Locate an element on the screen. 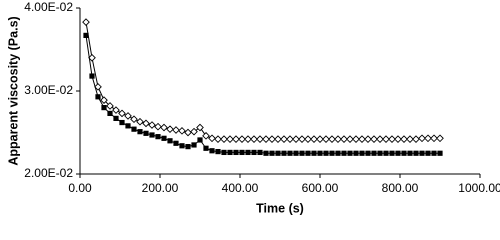 The width and height of the screenshot is (500, 240). y-tick-label: 2.00E-02 is located at coordinates (48, 173).